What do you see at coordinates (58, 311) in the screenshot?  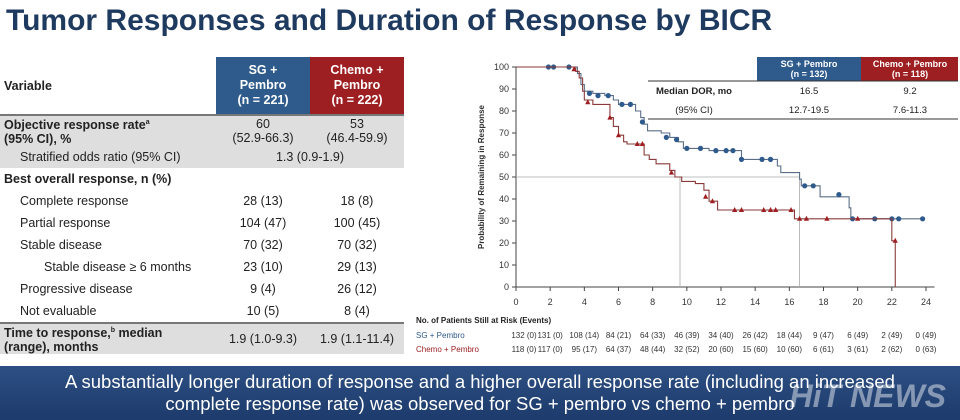 I see `row-label: Not evaluable` at bounding box center [58, 311].